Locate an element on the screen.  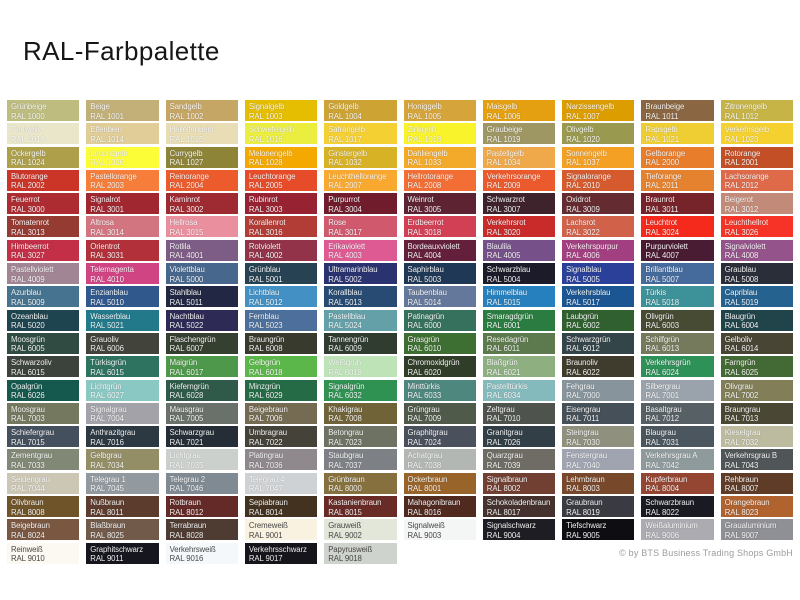
color-name: Blaugrau is located at coordinates (660, 433).